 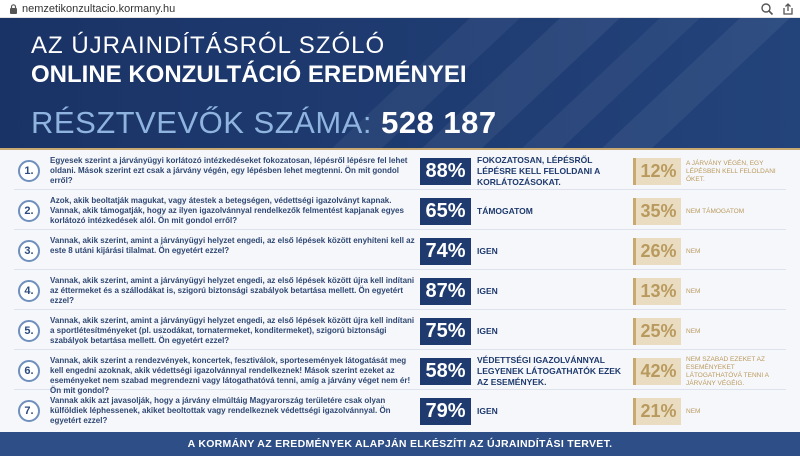 What do you see at coordinates (445, 291) in the screenshot?
I see `majority-percent: 87%` at bounding box center [445, 291].